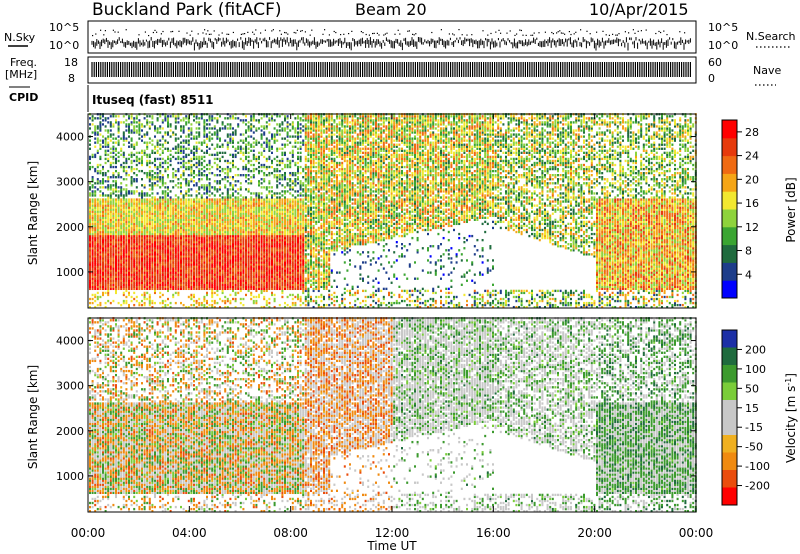 This screenshot has height=554, width=800. I want to click on date-title: 10/Apr/2015, so click(639, 9).